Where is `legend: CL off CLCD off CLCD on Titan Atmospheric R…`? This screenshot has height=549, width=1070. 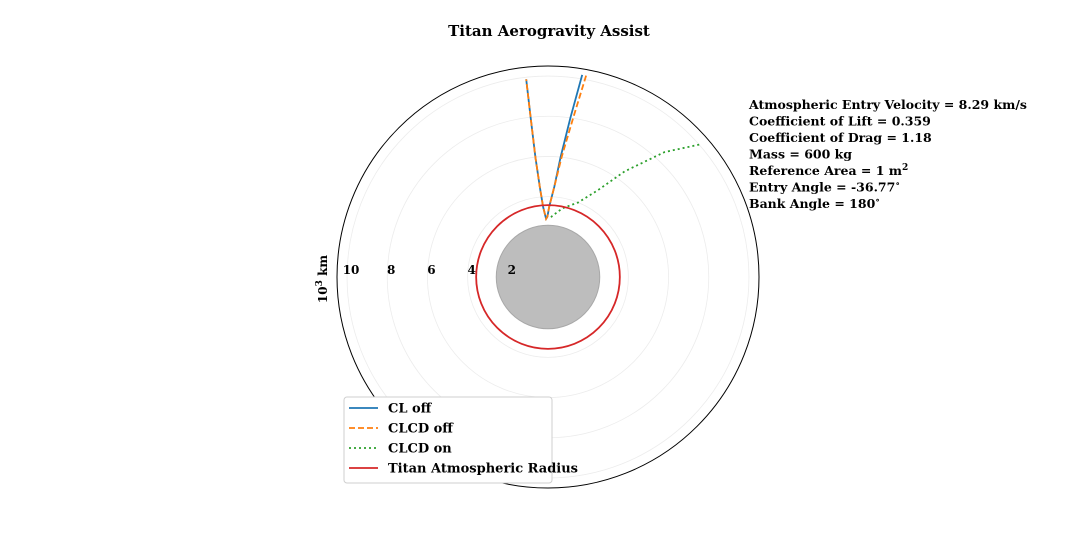
legend: CL off CLCD off CLCD on Titan Atmospheric R… is located at coordinates (460, 440).